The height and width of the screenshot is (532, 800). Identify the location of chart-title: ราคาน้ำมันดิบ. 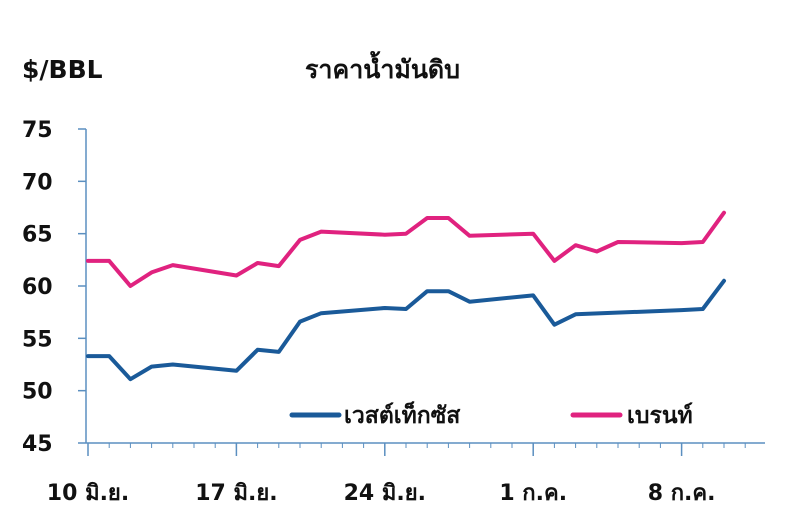
(382, 67).